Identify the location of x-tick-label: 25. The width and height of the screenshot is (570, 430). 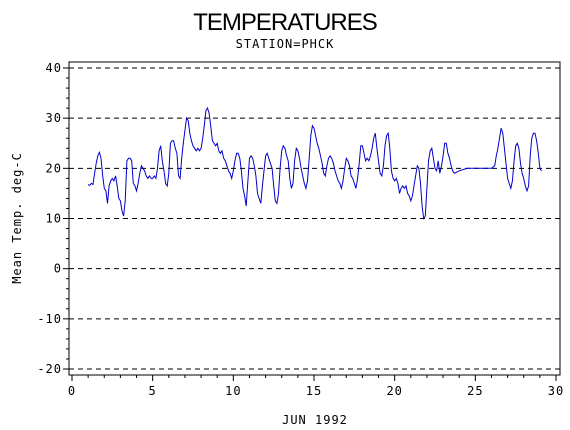
(475, 391).